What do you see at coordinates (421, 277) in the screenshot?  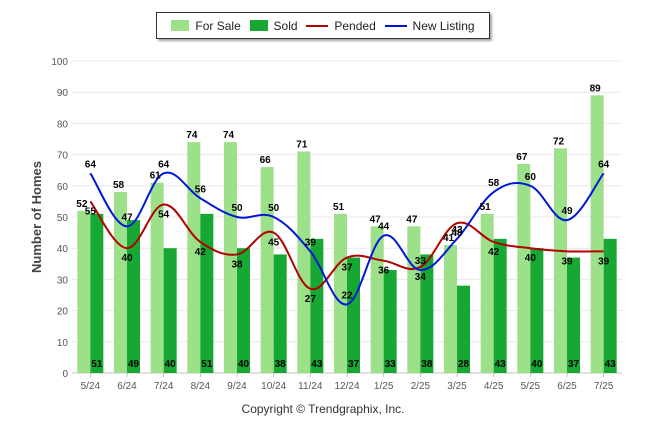 I see `pended-data-label: 34` at bounding box center [421, 277].